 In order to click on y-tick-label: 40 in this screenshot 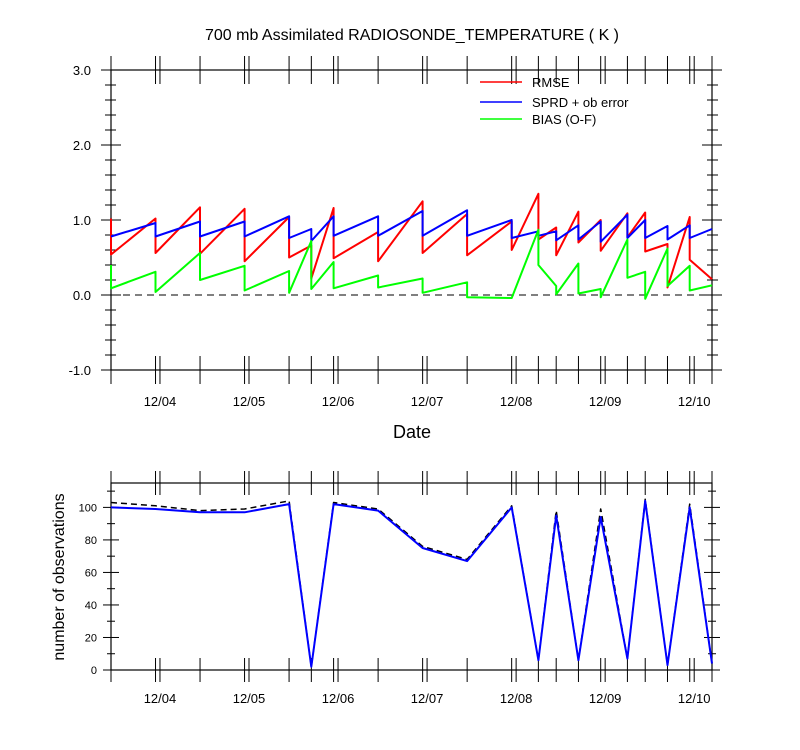, I will do `click(91, 606)`.